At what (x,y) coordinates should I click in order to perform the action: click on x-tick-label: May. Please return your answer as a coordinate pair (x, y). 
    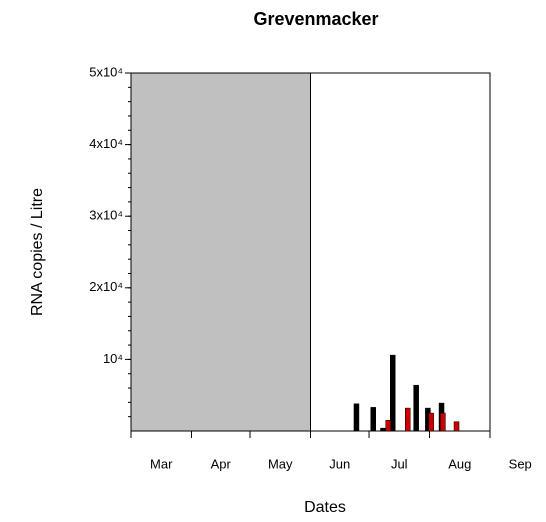
    Looking at the image, I should click on (280, 463).